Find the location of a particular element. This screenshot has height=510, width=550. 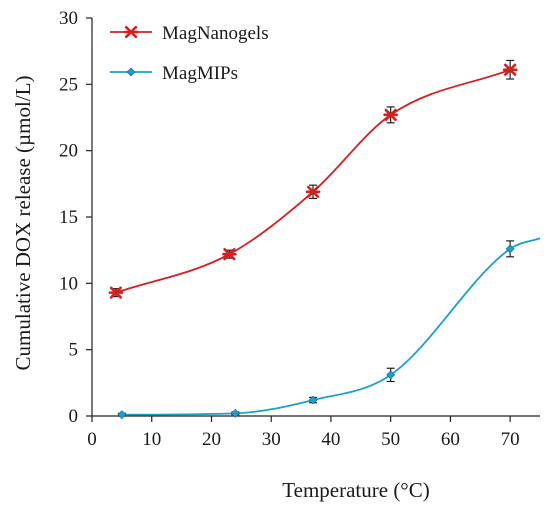

x-tick-label: 60 is located at coordinates (450, 439).